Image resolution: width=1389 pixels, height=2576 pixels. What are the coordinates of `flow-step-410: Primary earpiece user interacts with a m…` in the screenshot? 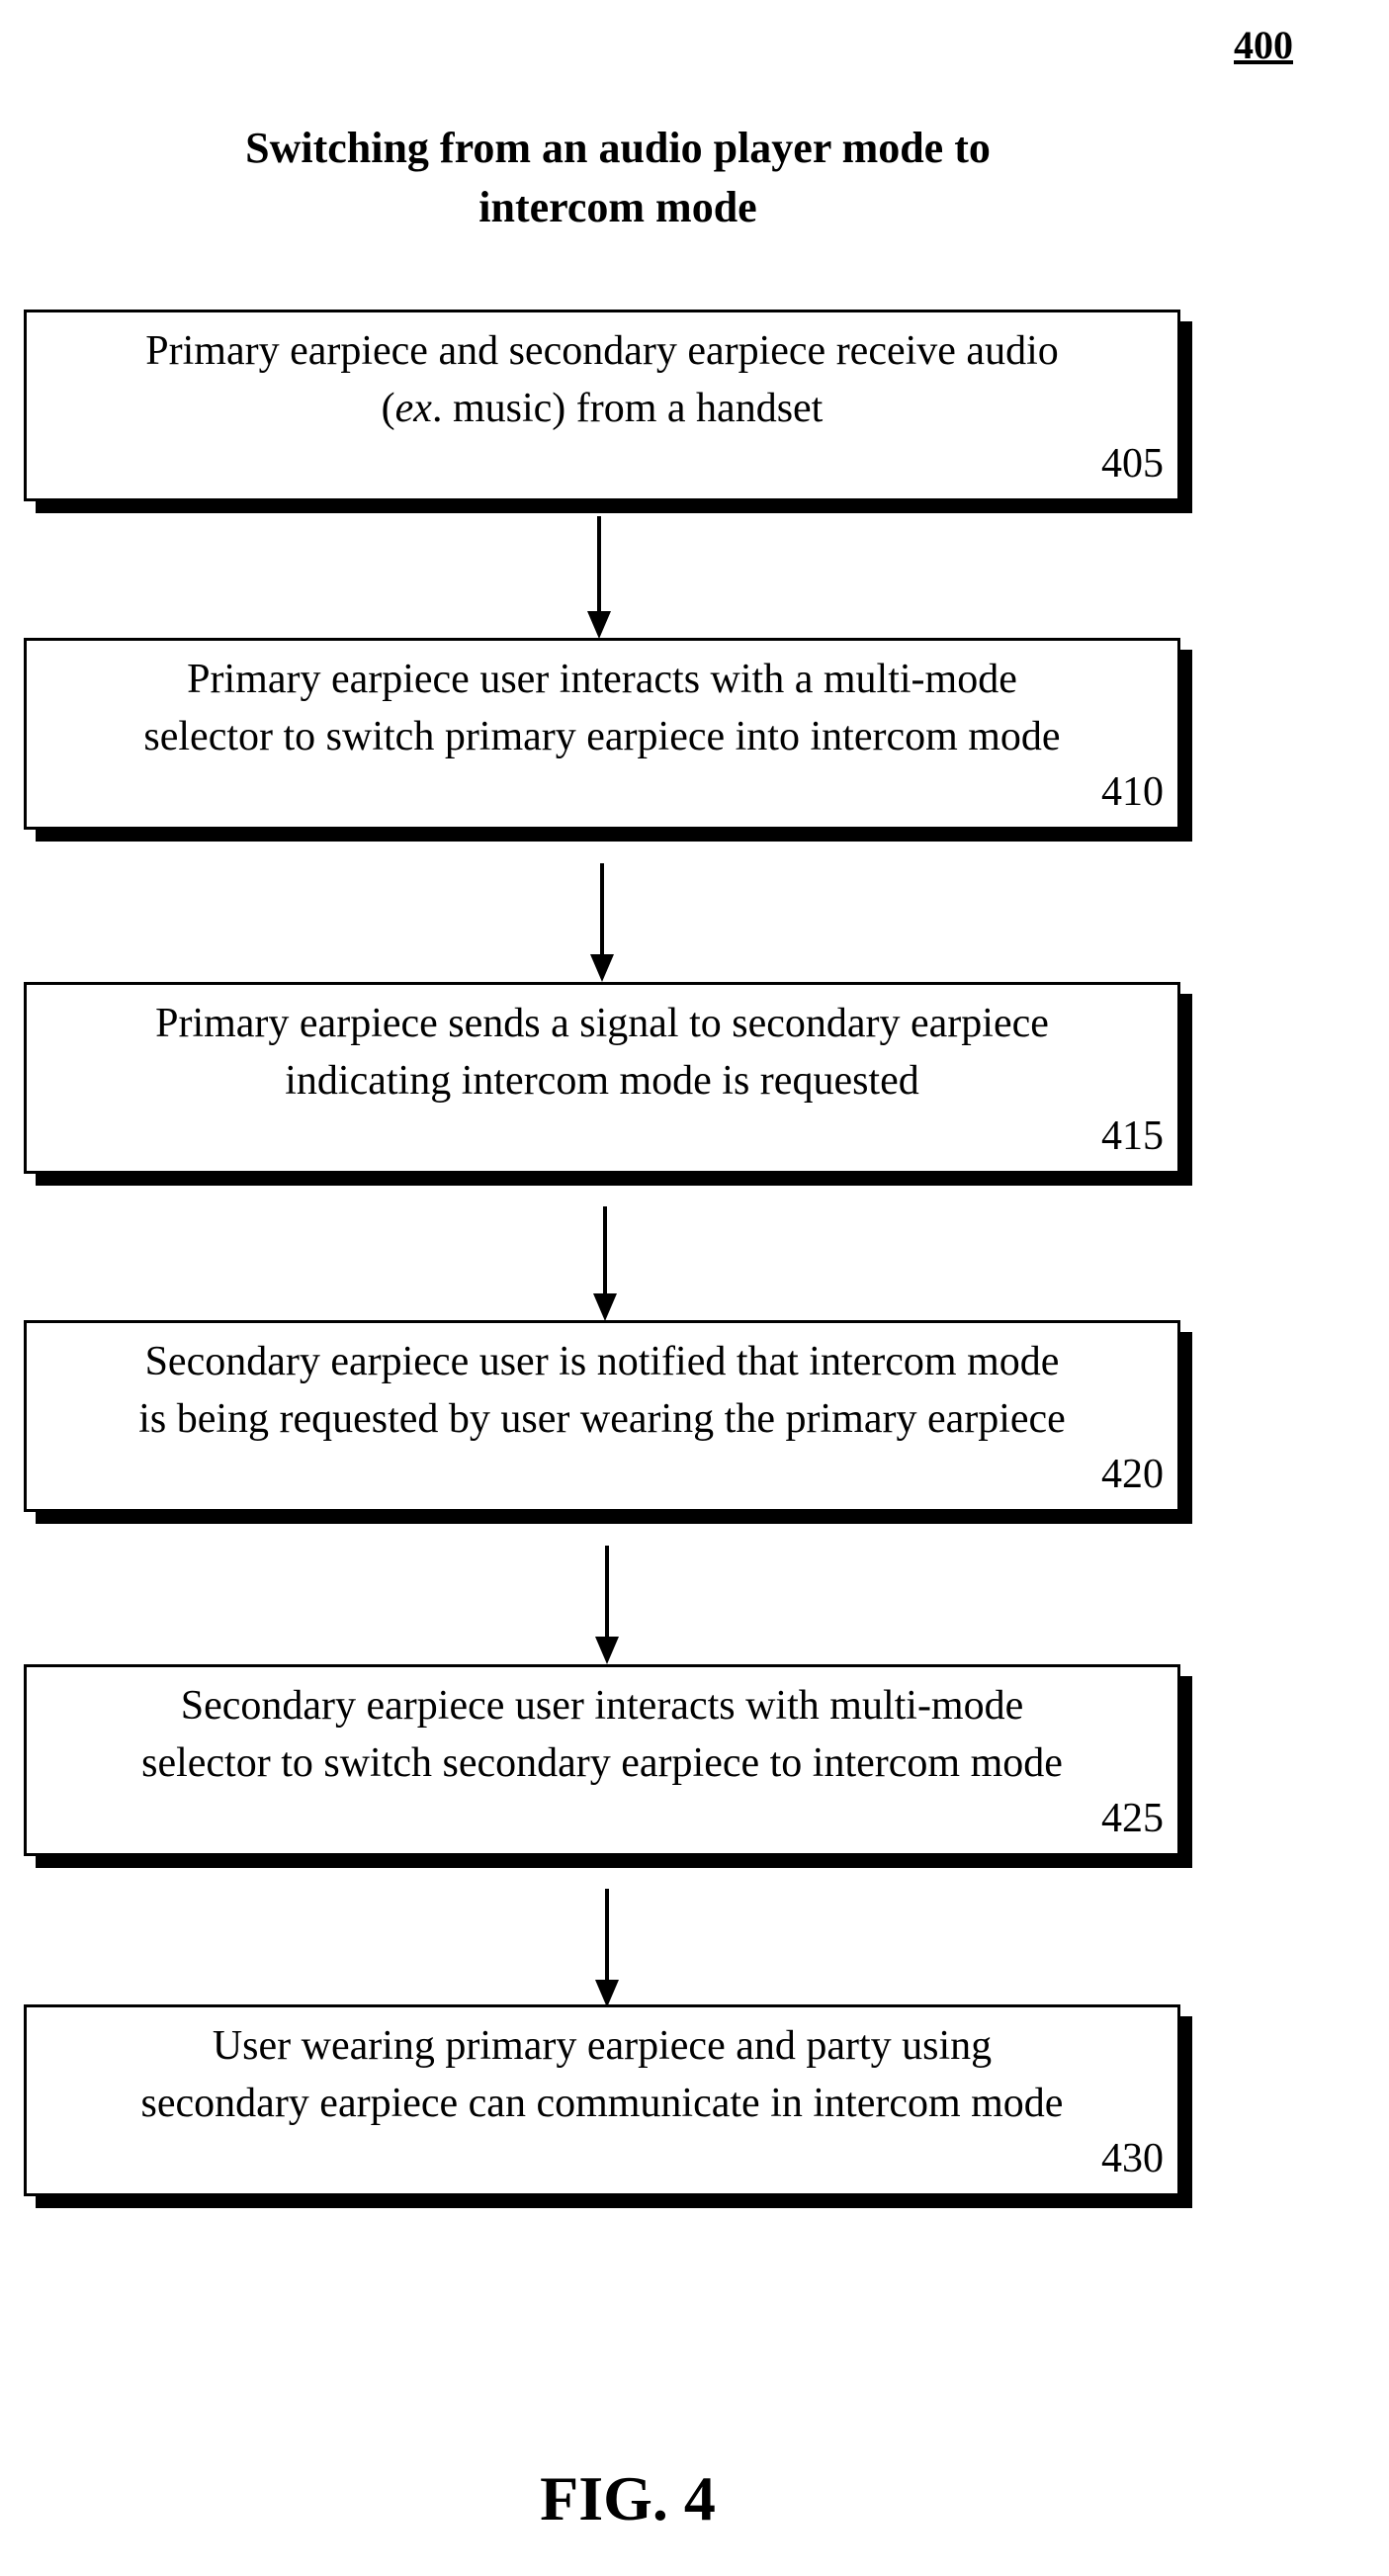 It's located at (602, 734).